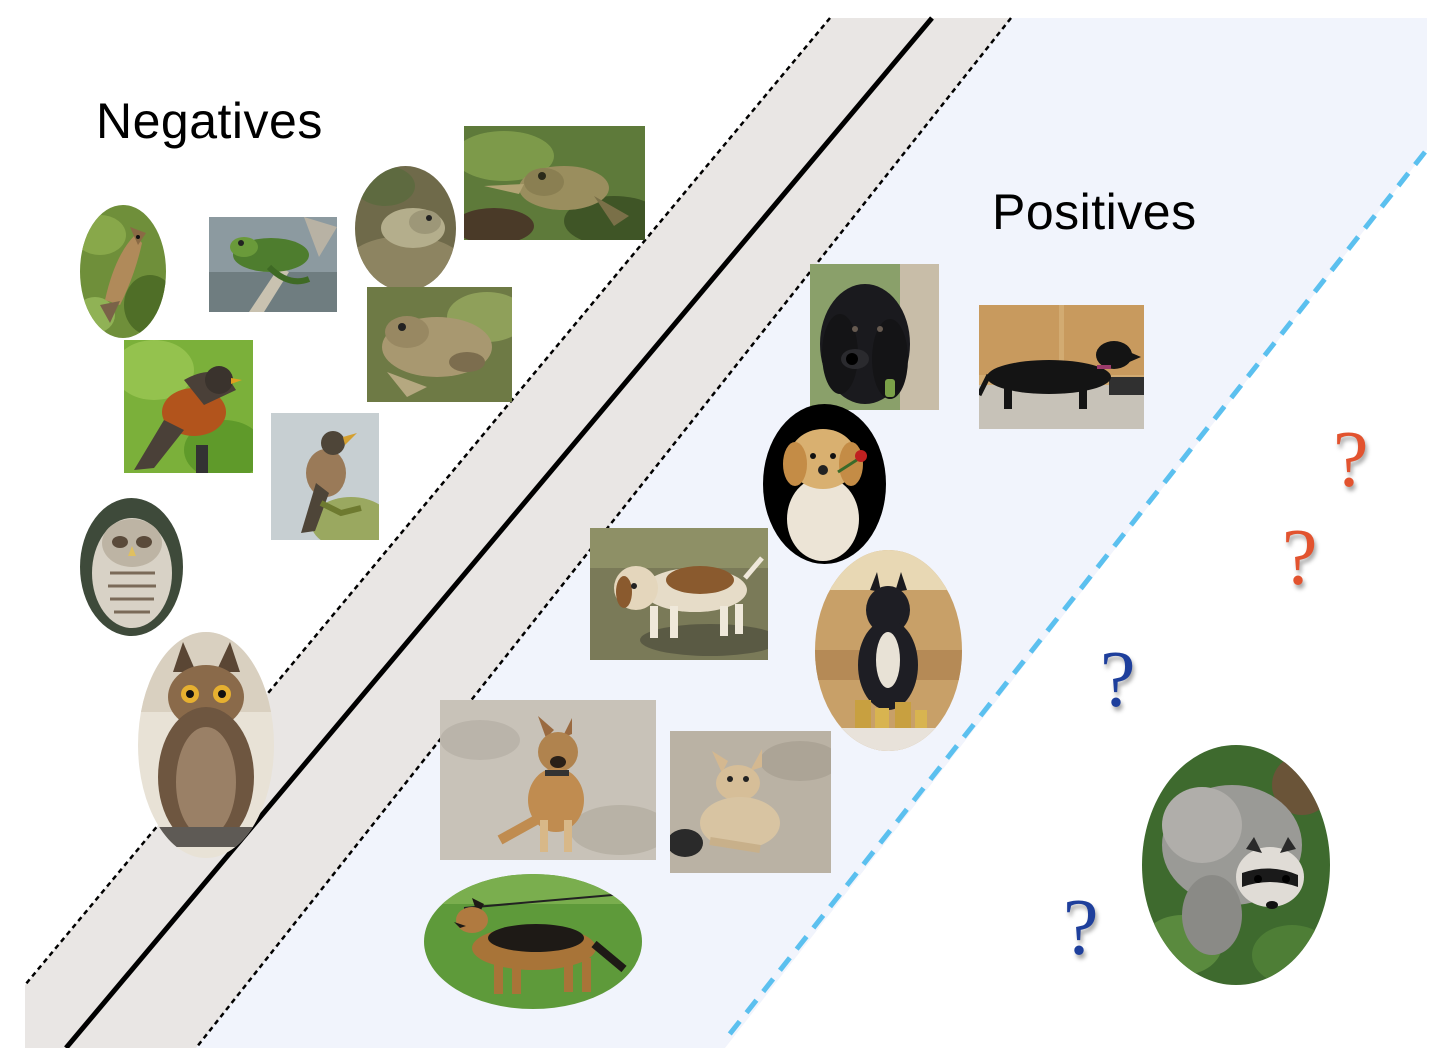 Image resolution: width=1451 pixels, height=1048 pixels. I want to click on bullfrog-oval-photo, so click(405, 228).